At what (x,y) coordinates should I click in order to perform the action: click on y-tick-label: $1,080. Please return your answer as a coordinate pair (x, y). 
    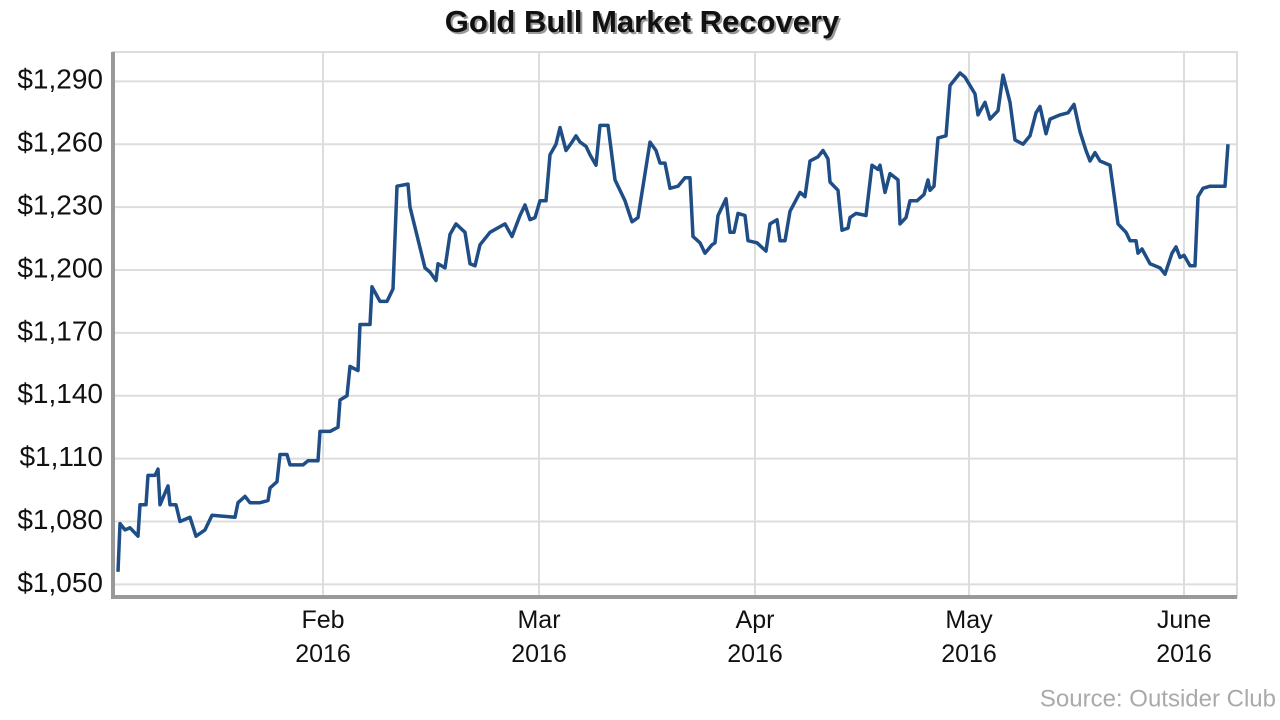
    Looking at the image, I should click on (60, 519).